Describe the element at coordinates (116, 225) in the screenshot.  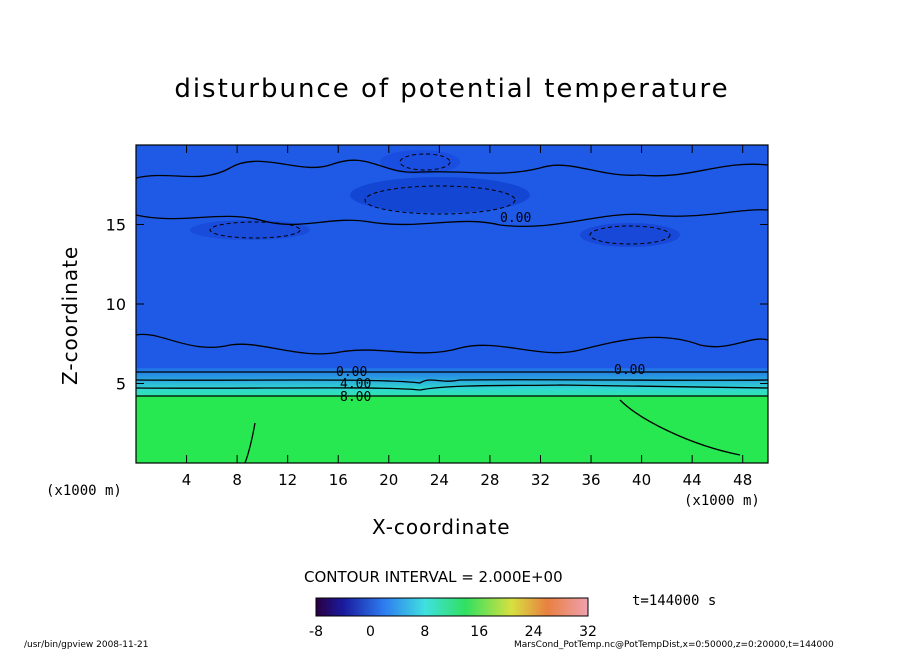
I see `y-tick-label: 15` at that location.